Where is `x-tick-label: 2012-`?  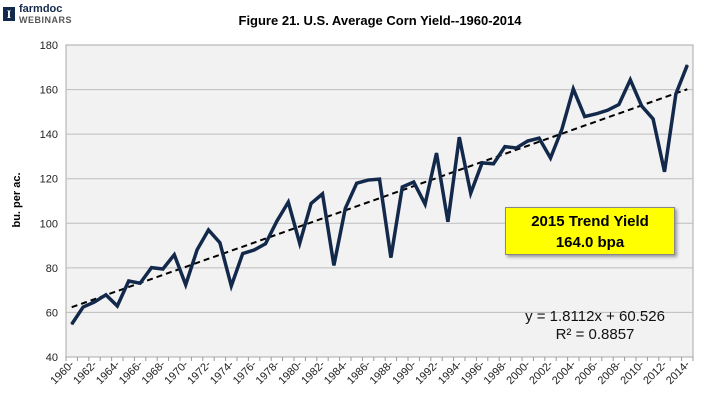
x-tick-label: 2012- is located at coordinates (655, 372).